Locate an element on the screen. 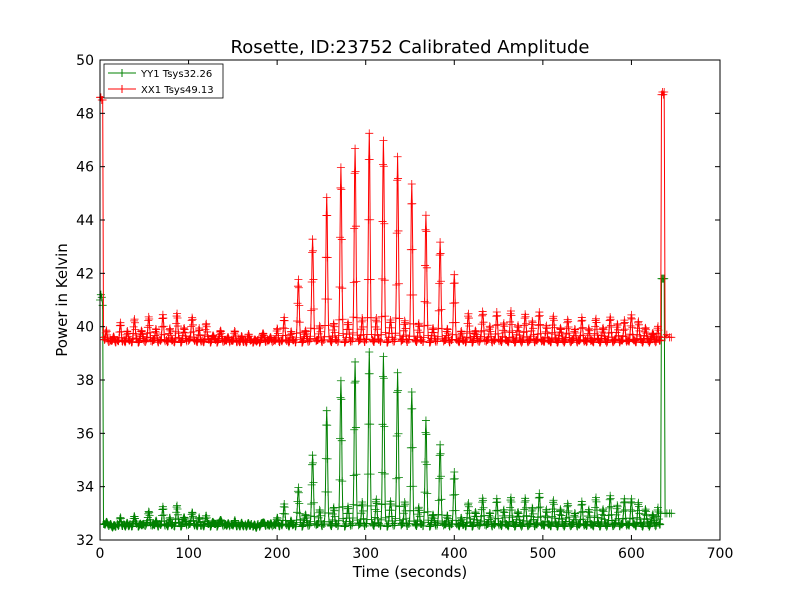 The height and width of the screenshot is (600, 800). x-tick-label-7: 700 is located at coordinates (720, 554).